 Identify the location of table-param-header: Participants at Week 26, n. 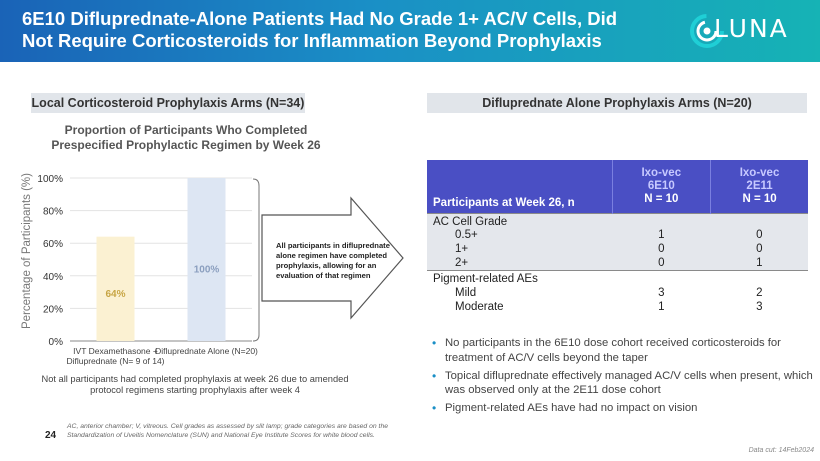
(519, 186).